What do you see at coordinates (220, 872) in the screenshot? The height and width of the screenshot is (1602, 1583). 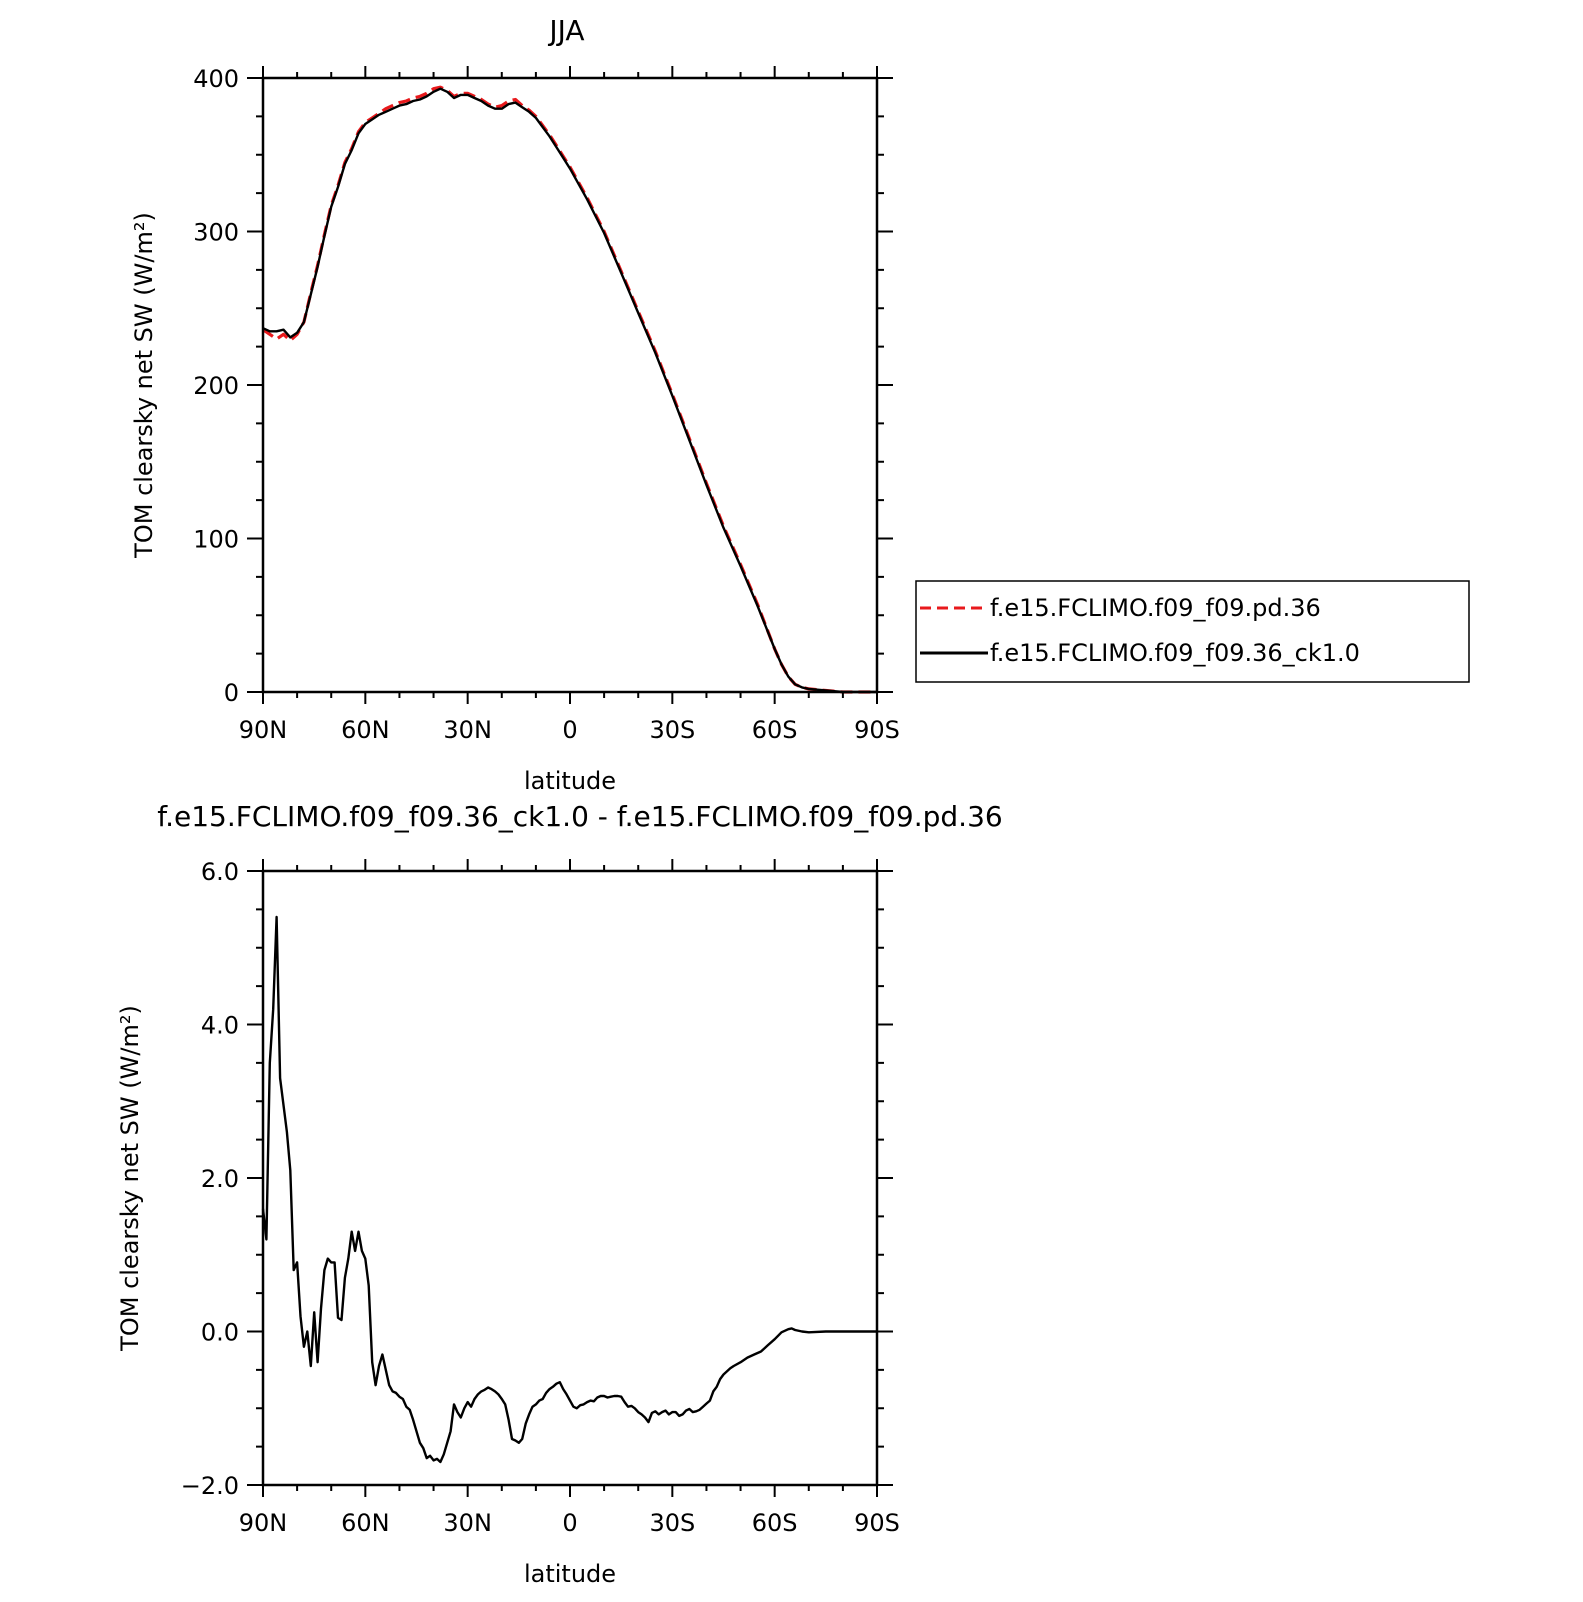 I see `panel-bottom-y-tick-label: 6.0` at bounding box center [220, 872].